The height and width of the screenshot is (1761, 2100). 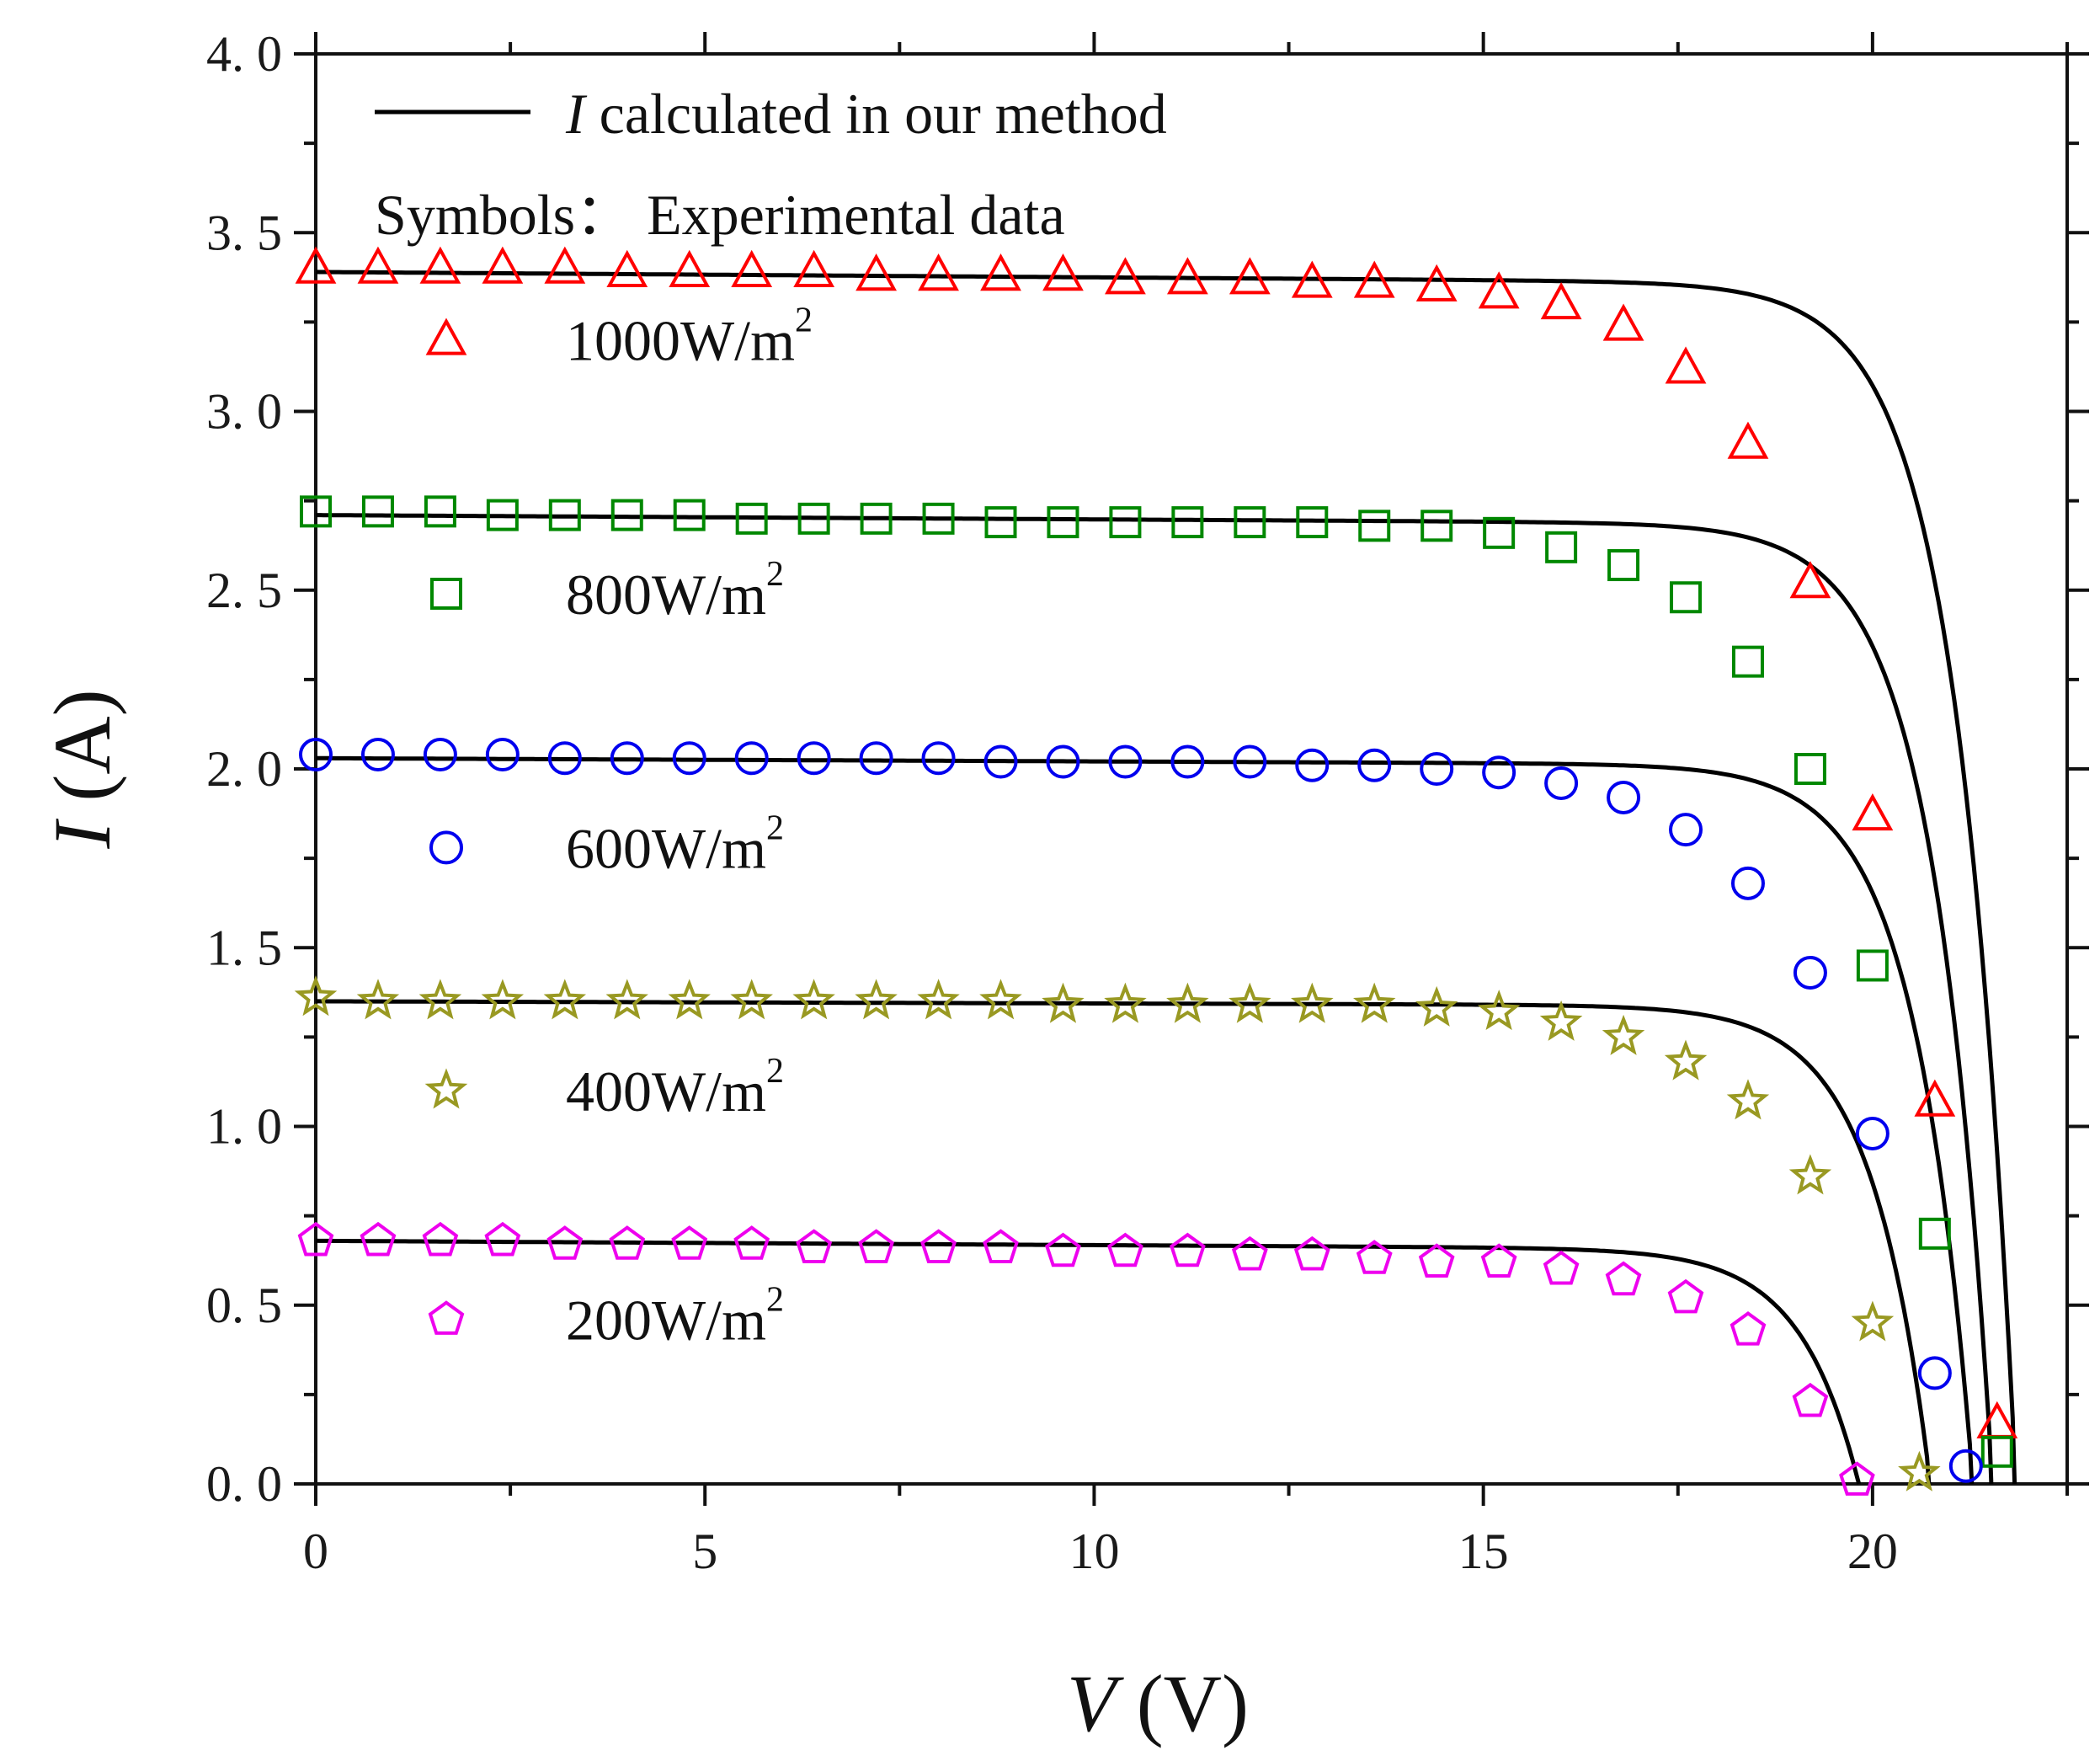 I want to click on legend-label-text: 800W/m, so click(x=666, y=595).